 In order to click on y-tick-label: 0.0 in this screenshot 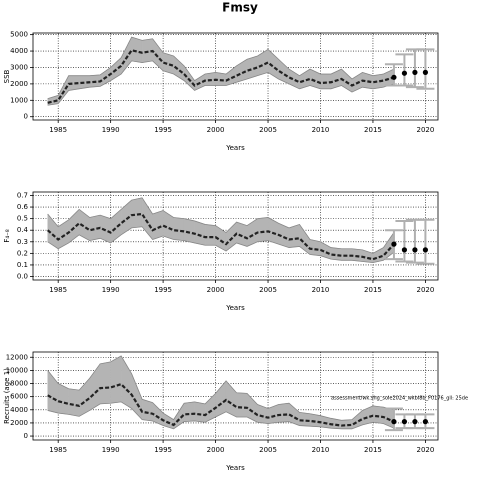, I will do `click(22, 277)`.